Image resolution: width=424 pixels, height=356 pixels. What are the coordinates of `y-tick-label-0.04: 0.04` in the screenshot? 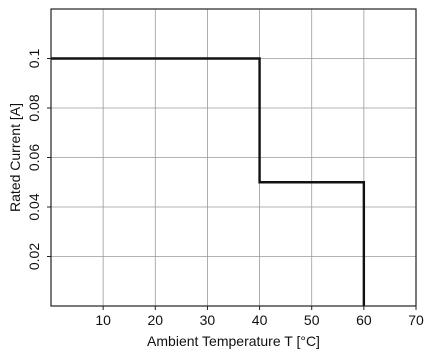 It's located at (34, 206).